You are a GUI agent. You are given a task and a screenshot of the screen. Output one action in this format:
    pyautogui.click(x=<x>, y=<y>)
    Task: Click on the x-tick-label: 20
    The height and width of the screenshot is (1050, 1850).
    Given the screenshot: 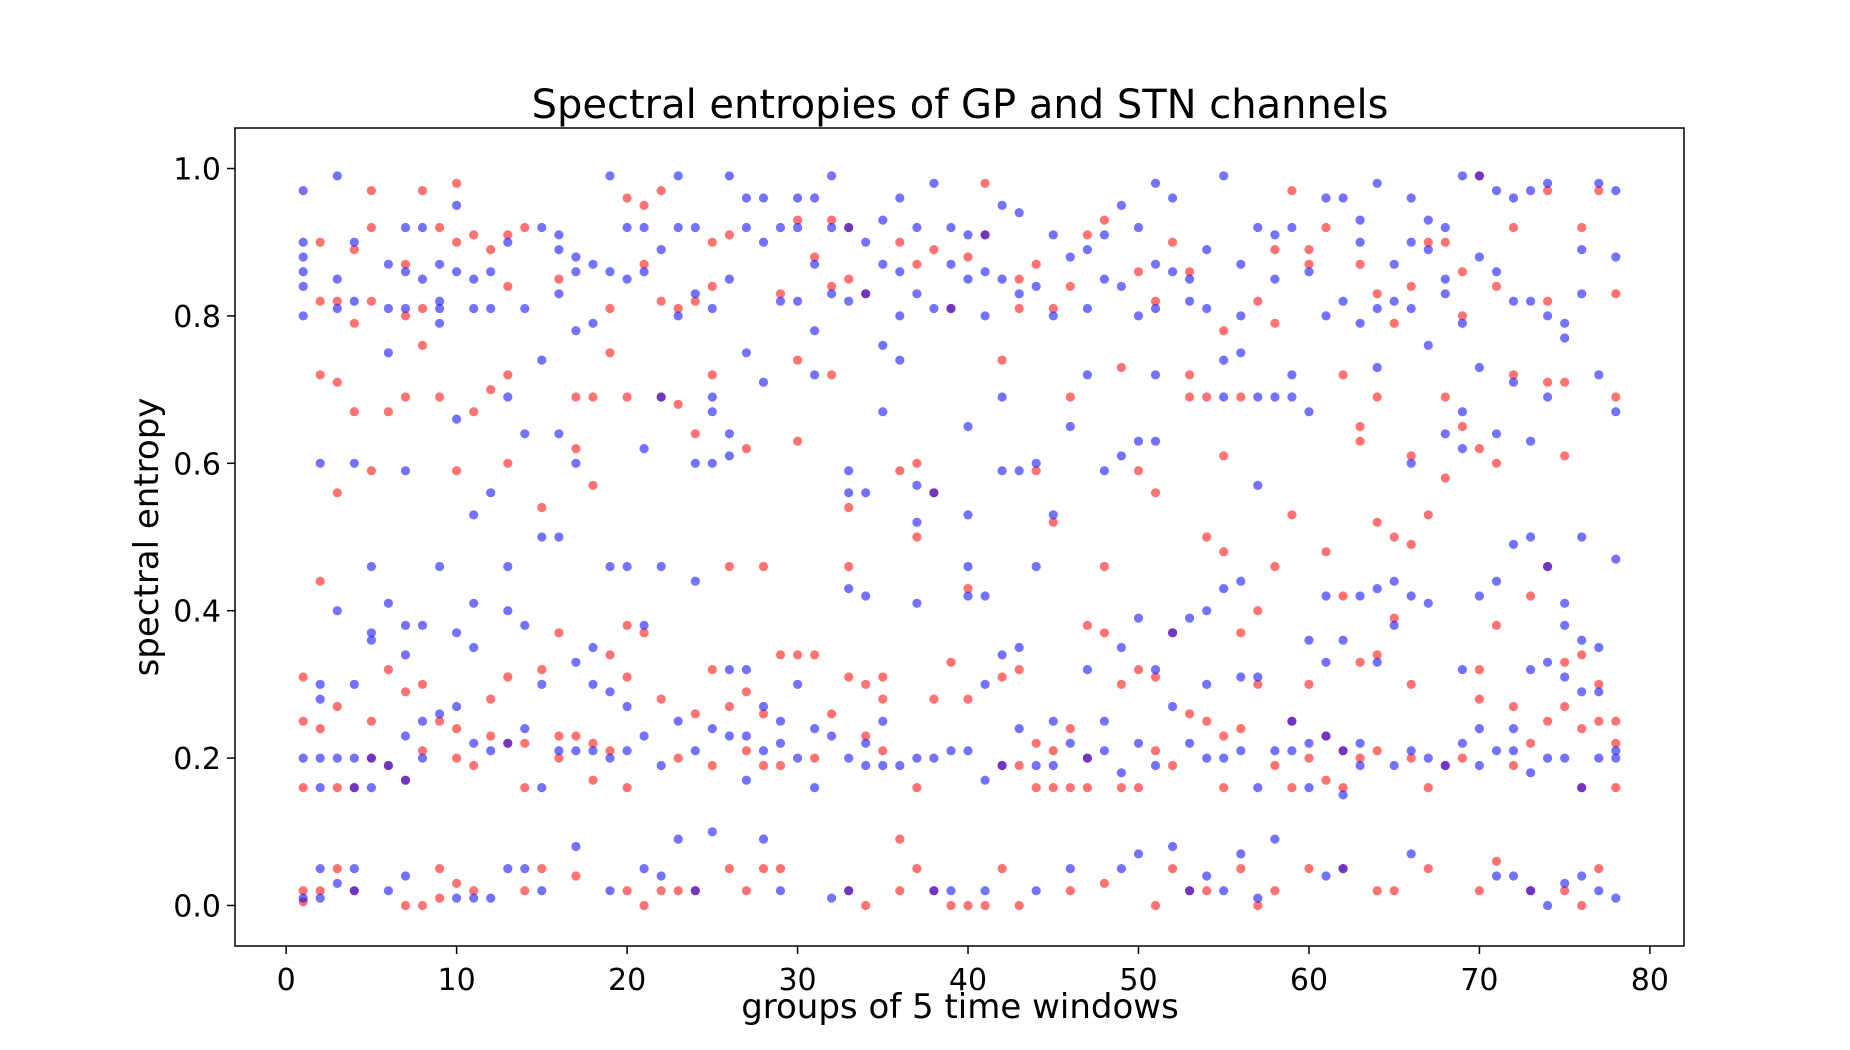 What is the action you would take?
    pyautogui.click(x=627, y=980)
    